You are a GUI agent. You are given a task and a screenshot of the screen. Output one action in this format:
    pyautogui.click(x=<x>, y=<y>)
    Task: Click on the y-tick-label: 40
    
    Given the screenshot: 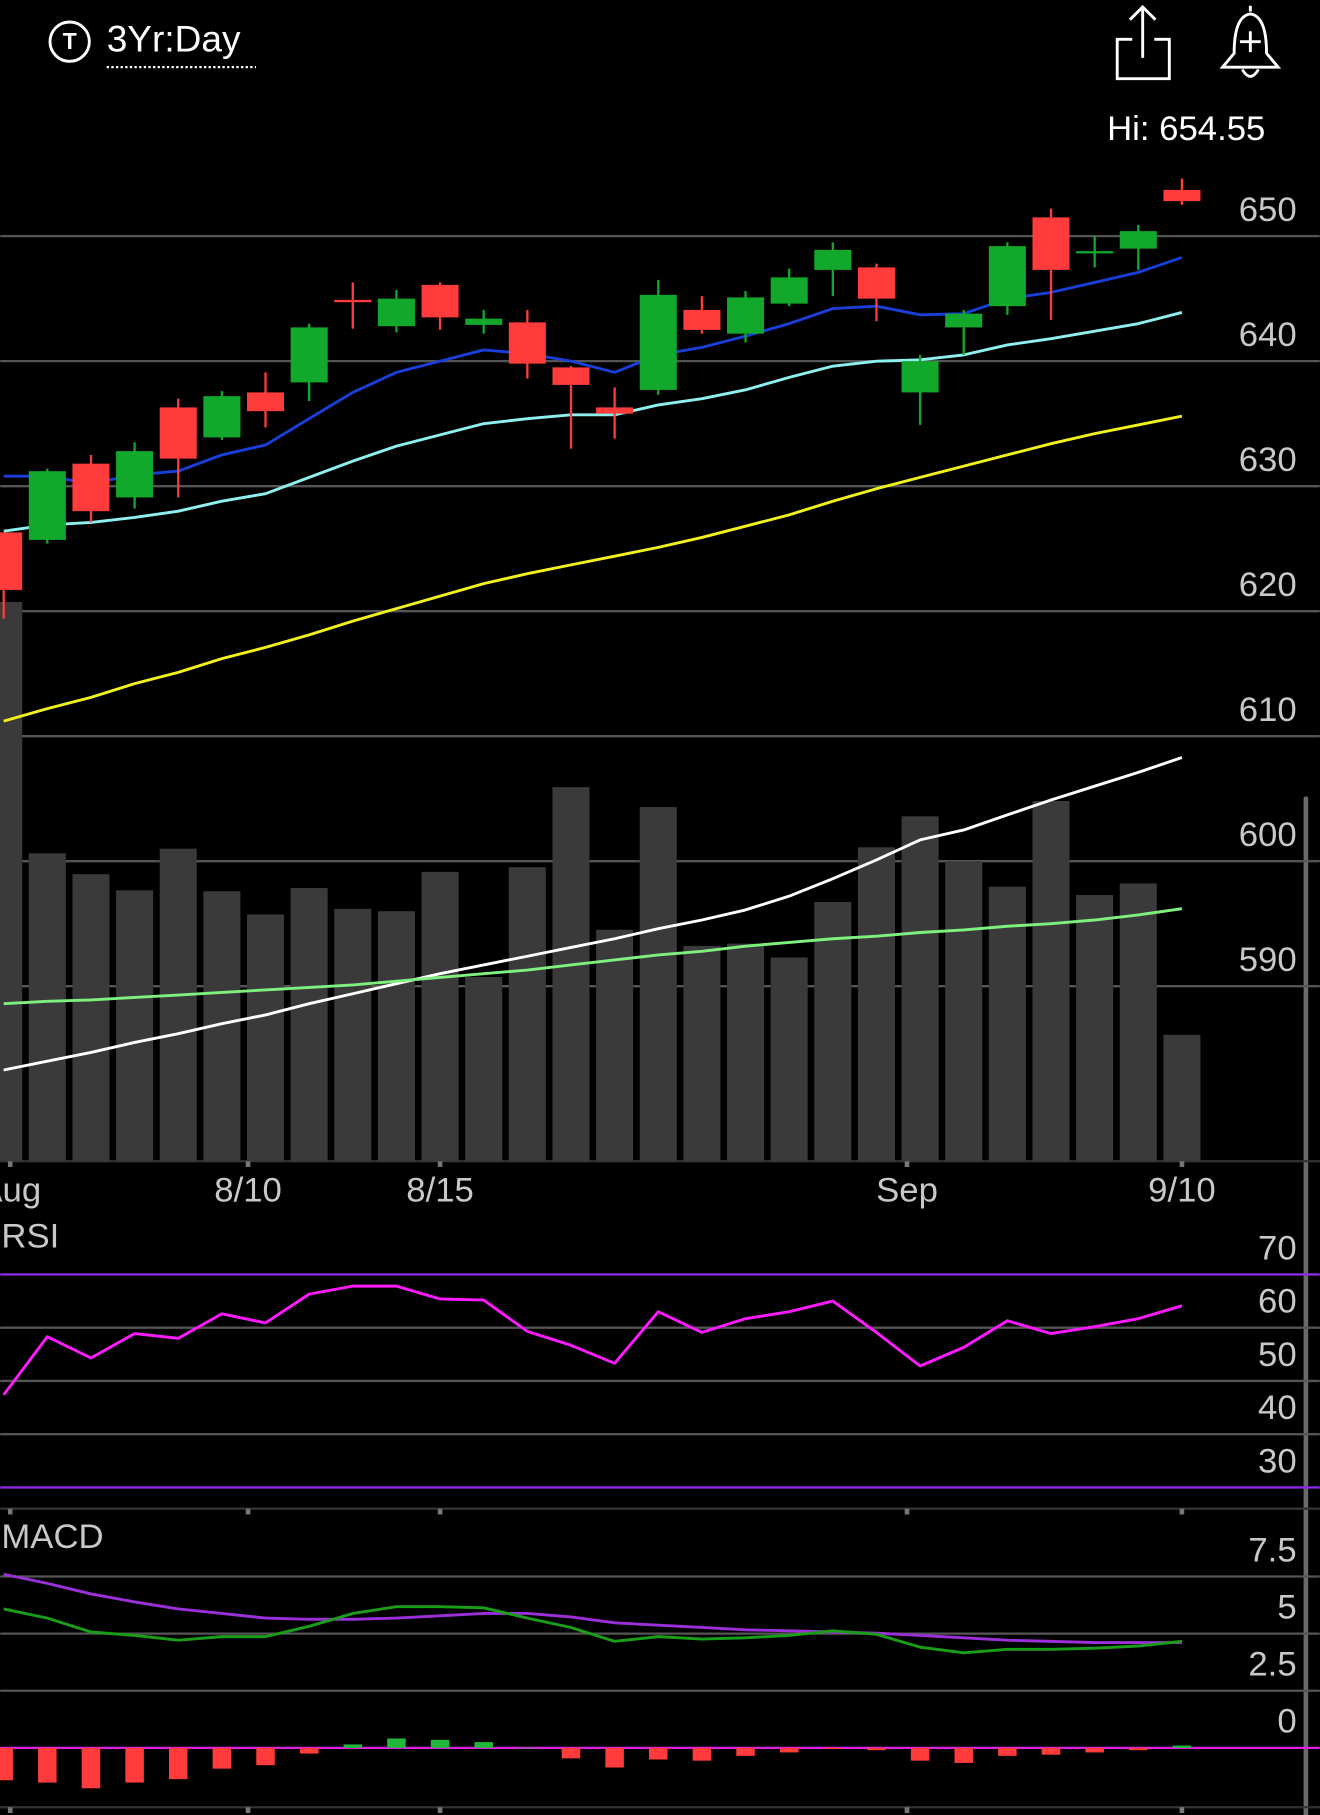 What is the action you would take?
    pyautogui.click(x=1277, y=1408)
    